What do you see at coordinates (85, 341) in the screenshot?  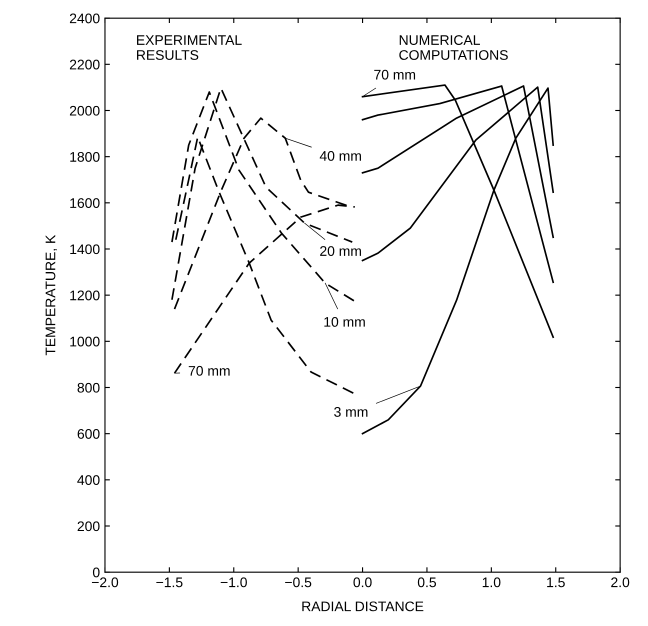 I see `y-tick-label: 1000` at bounding box center [85, 341].